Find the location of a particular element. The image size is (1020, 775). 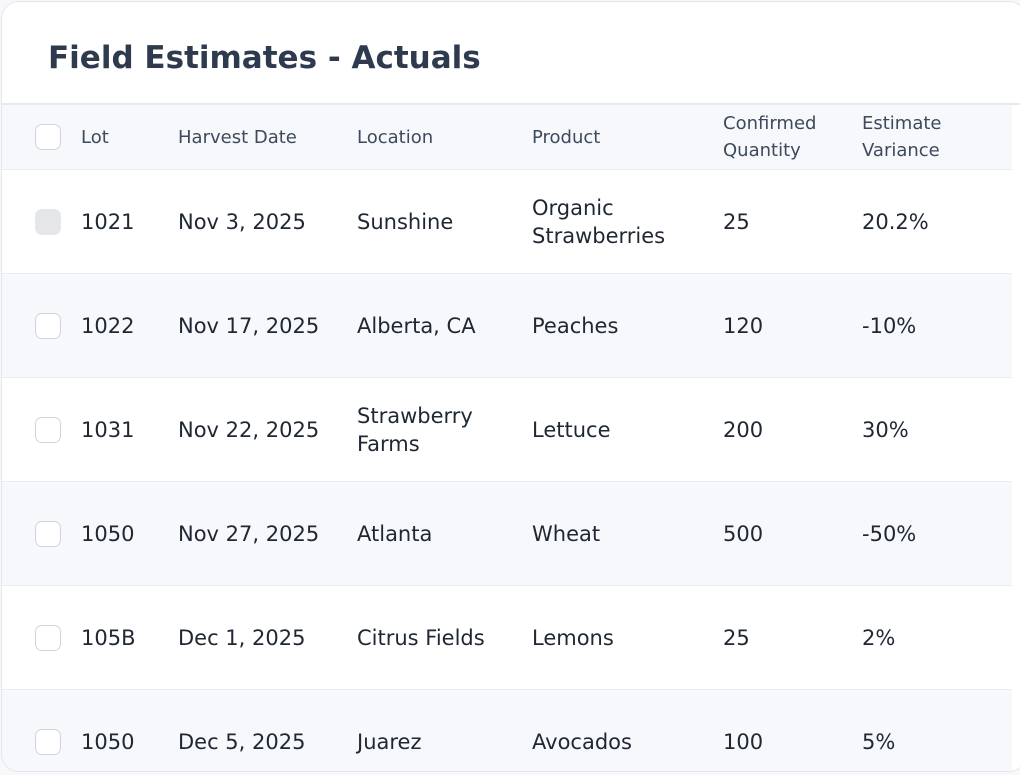

cell-product: Wheat is located at coordinates (566, 533).